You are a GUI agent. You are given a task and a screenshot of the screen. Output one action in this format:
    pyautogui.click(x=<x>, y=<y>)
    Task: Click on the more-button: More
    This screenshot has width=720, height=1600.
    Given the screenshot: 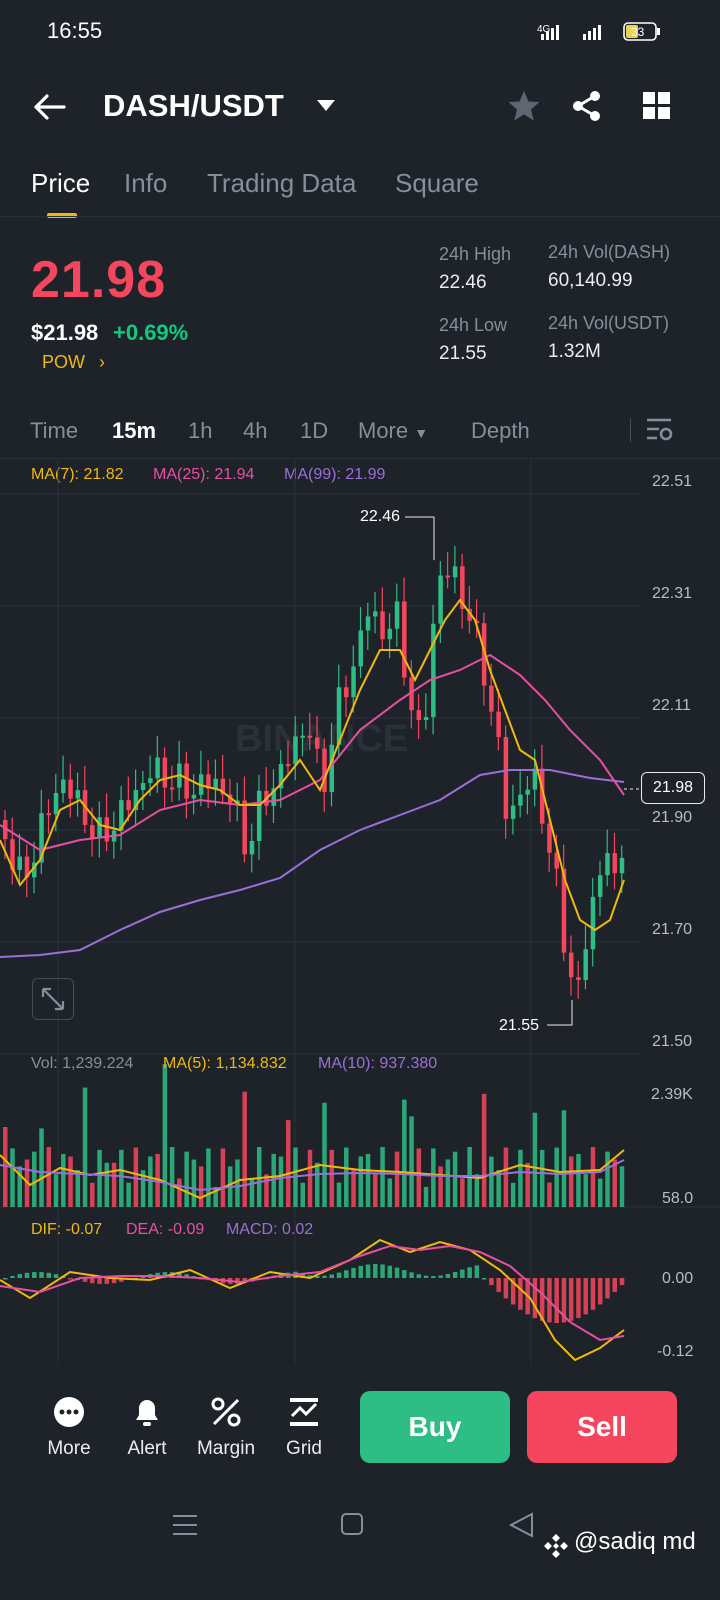 What is the action you would take?
    pyautogui.click(x=69, y=1425)
    